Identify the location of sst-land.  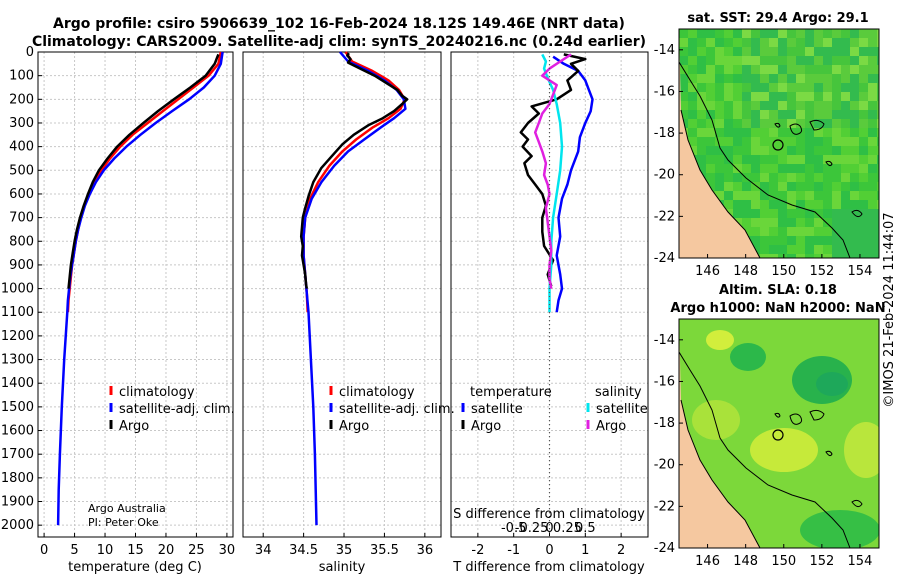
(719, 143).